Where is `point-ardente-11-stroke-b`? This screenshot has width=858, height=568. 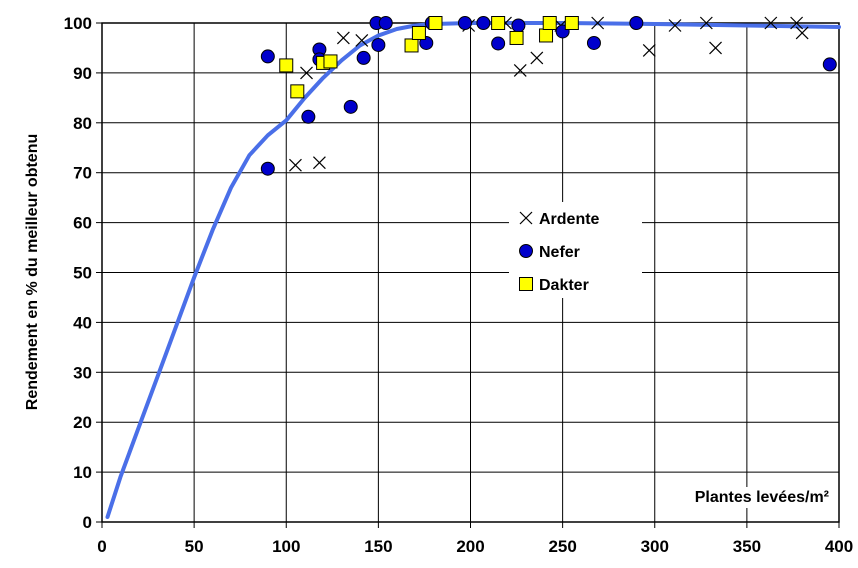 point-ardente-11-stroke-b is located at coordinates (649, 50).